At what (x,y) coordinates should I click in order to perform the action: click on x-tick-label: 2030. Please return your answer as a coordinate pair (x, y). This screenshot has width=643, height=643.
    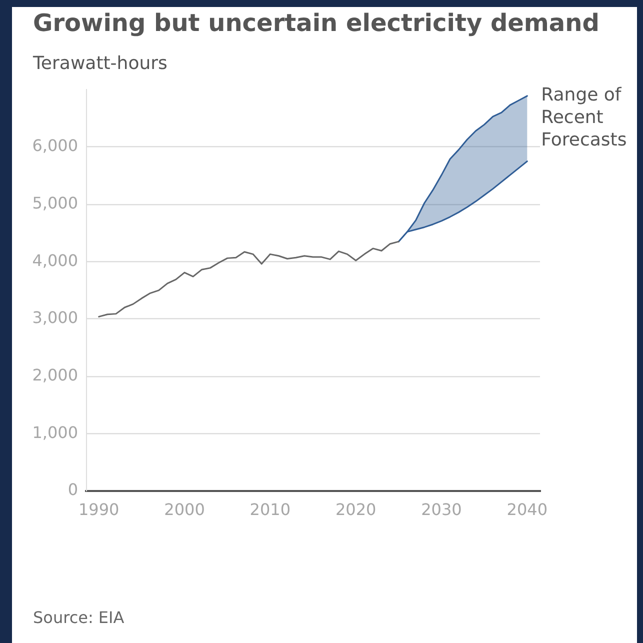
    Looking at the image, I should click on (441, 509).